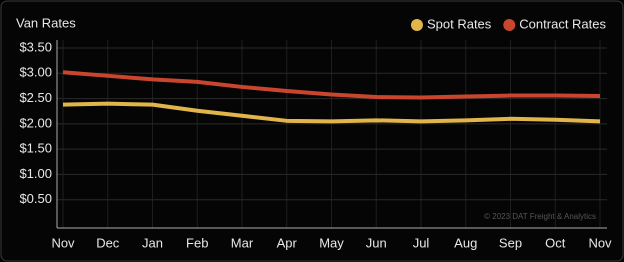  I want to click on y-tick-label: $1.00, so click(35, 173).